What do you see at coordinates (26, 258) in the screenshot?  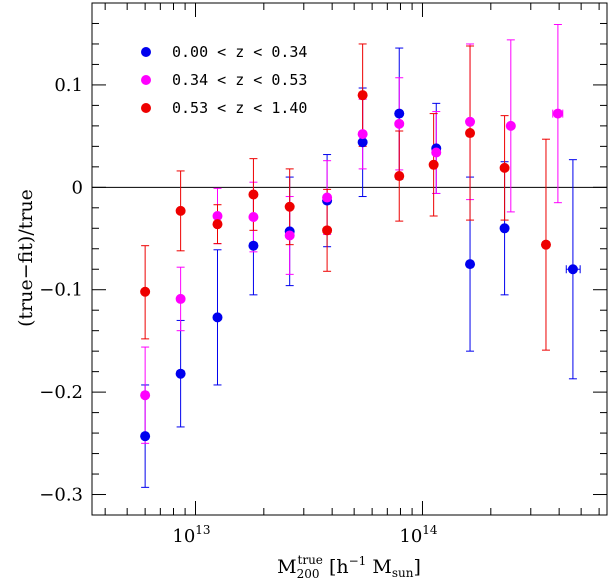 I see `y-axis-label: (true−fit)/true` at bounding box center [26, 258].